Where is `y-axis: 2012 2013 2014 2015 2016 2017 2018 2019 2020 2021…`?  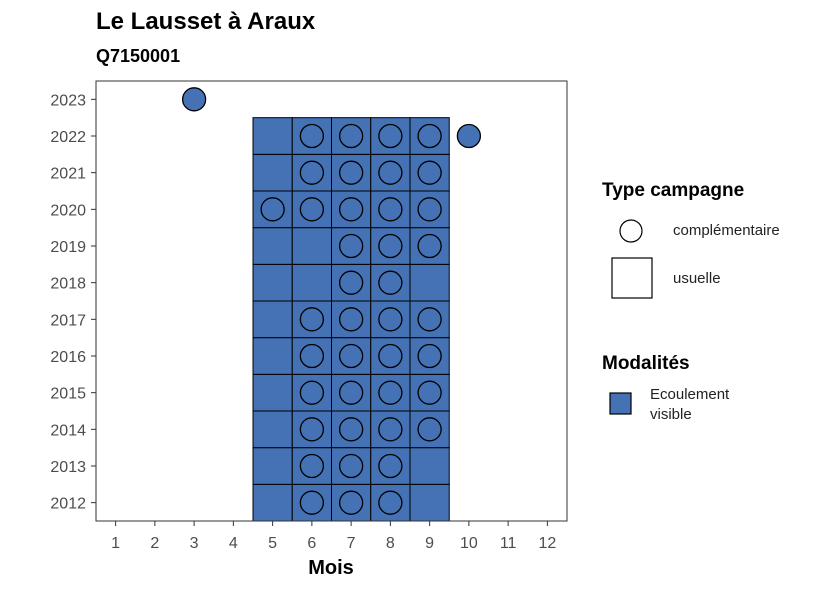 y-axis: 2012 2013 2014 2015 2016 2017 2018 2019 2020 2021… is located at coordinates (73, 302).